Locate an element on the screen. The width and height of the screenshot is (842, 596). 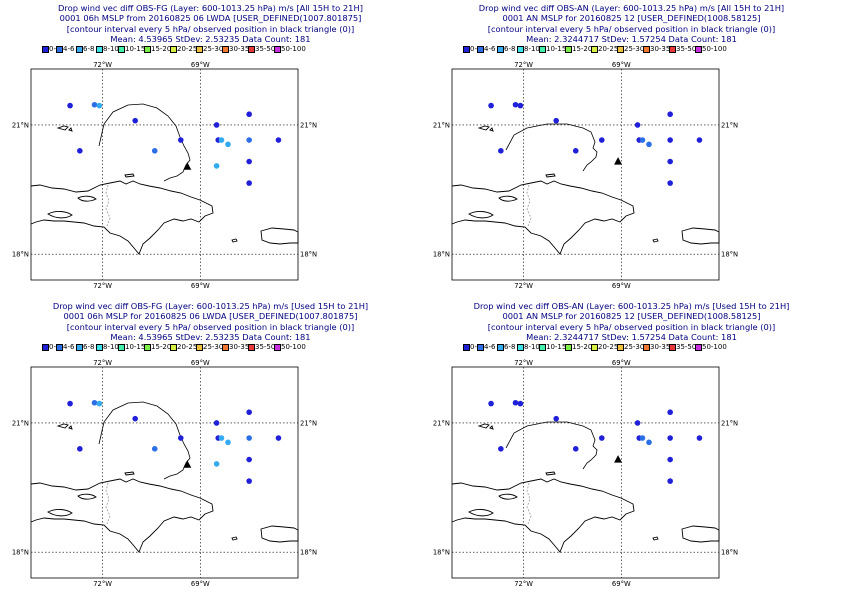
lon-tick-bottom-0: 72°W is located at coordinates (102, 286).